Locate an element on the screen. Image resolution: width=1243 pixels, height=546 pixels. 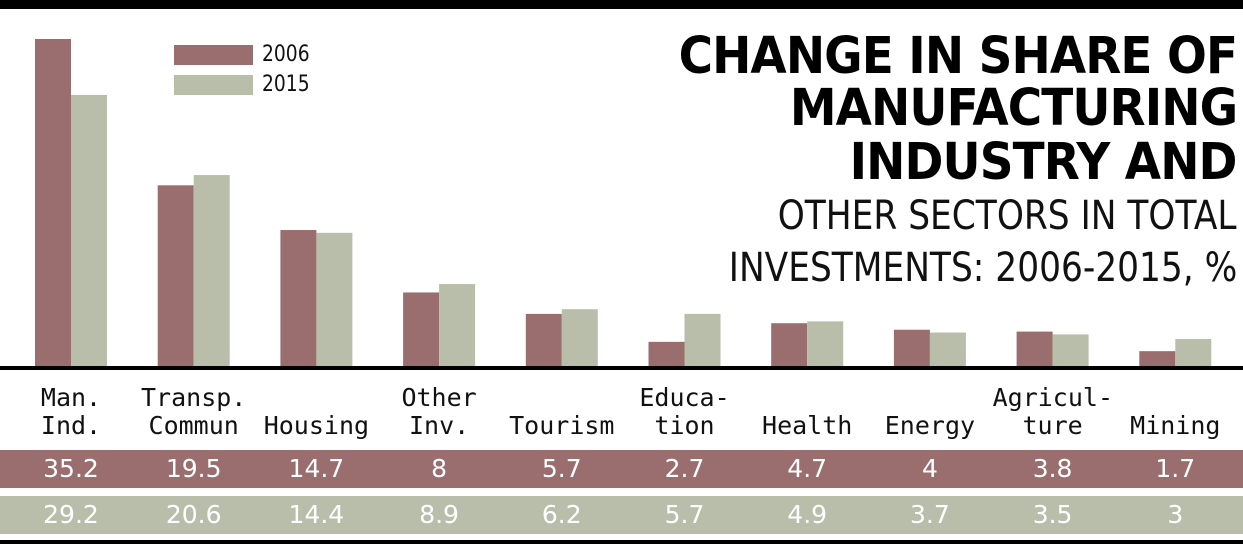
value-row_2015-5: 5.7 is located at coordinates (684, 514).